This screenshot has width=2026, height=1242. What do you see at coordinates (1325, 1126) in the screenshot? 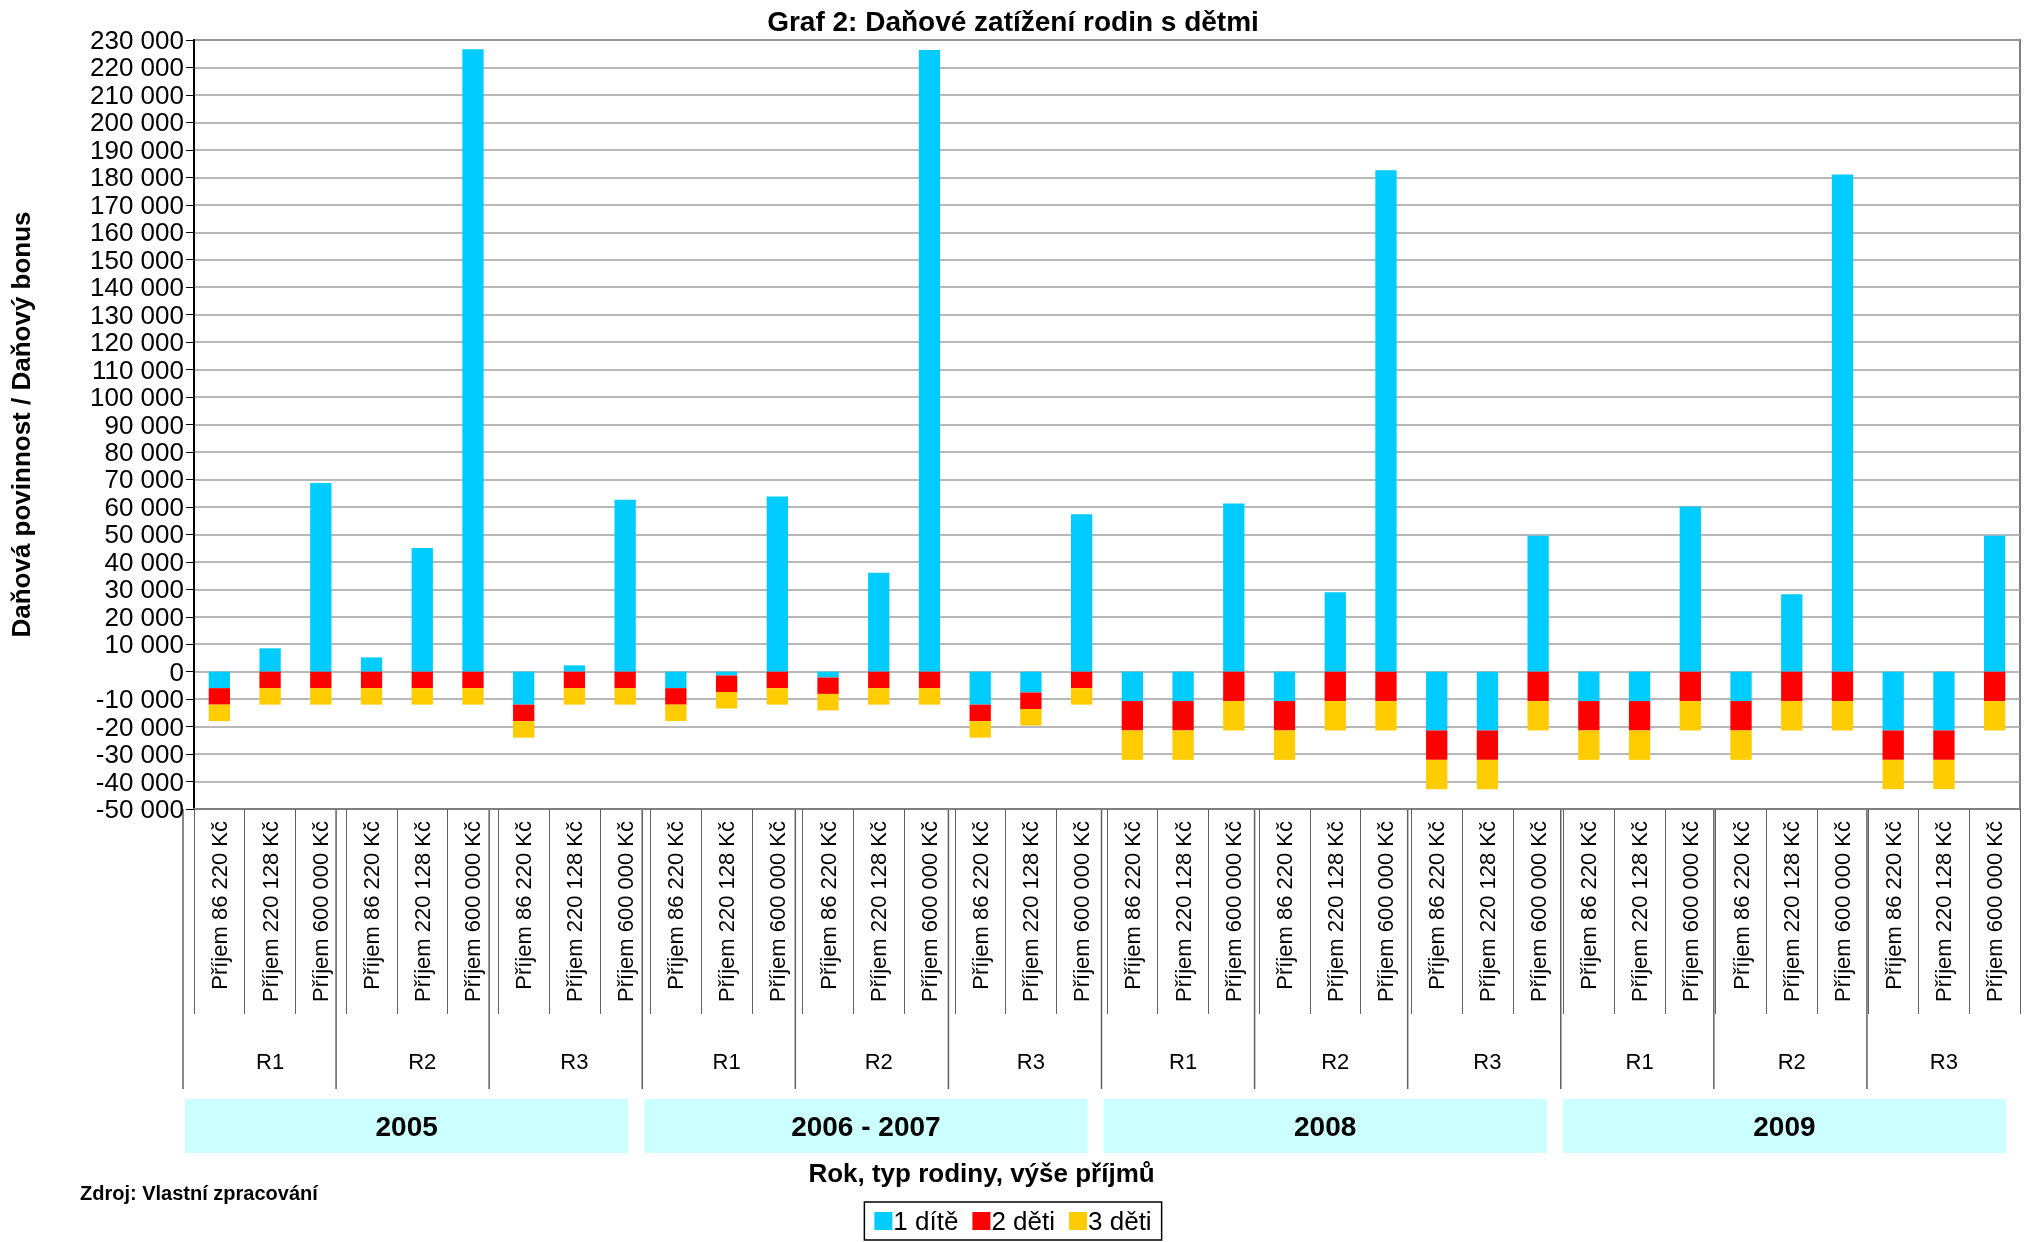
I see `text: 2008` at bounding box center [1325, 1126].